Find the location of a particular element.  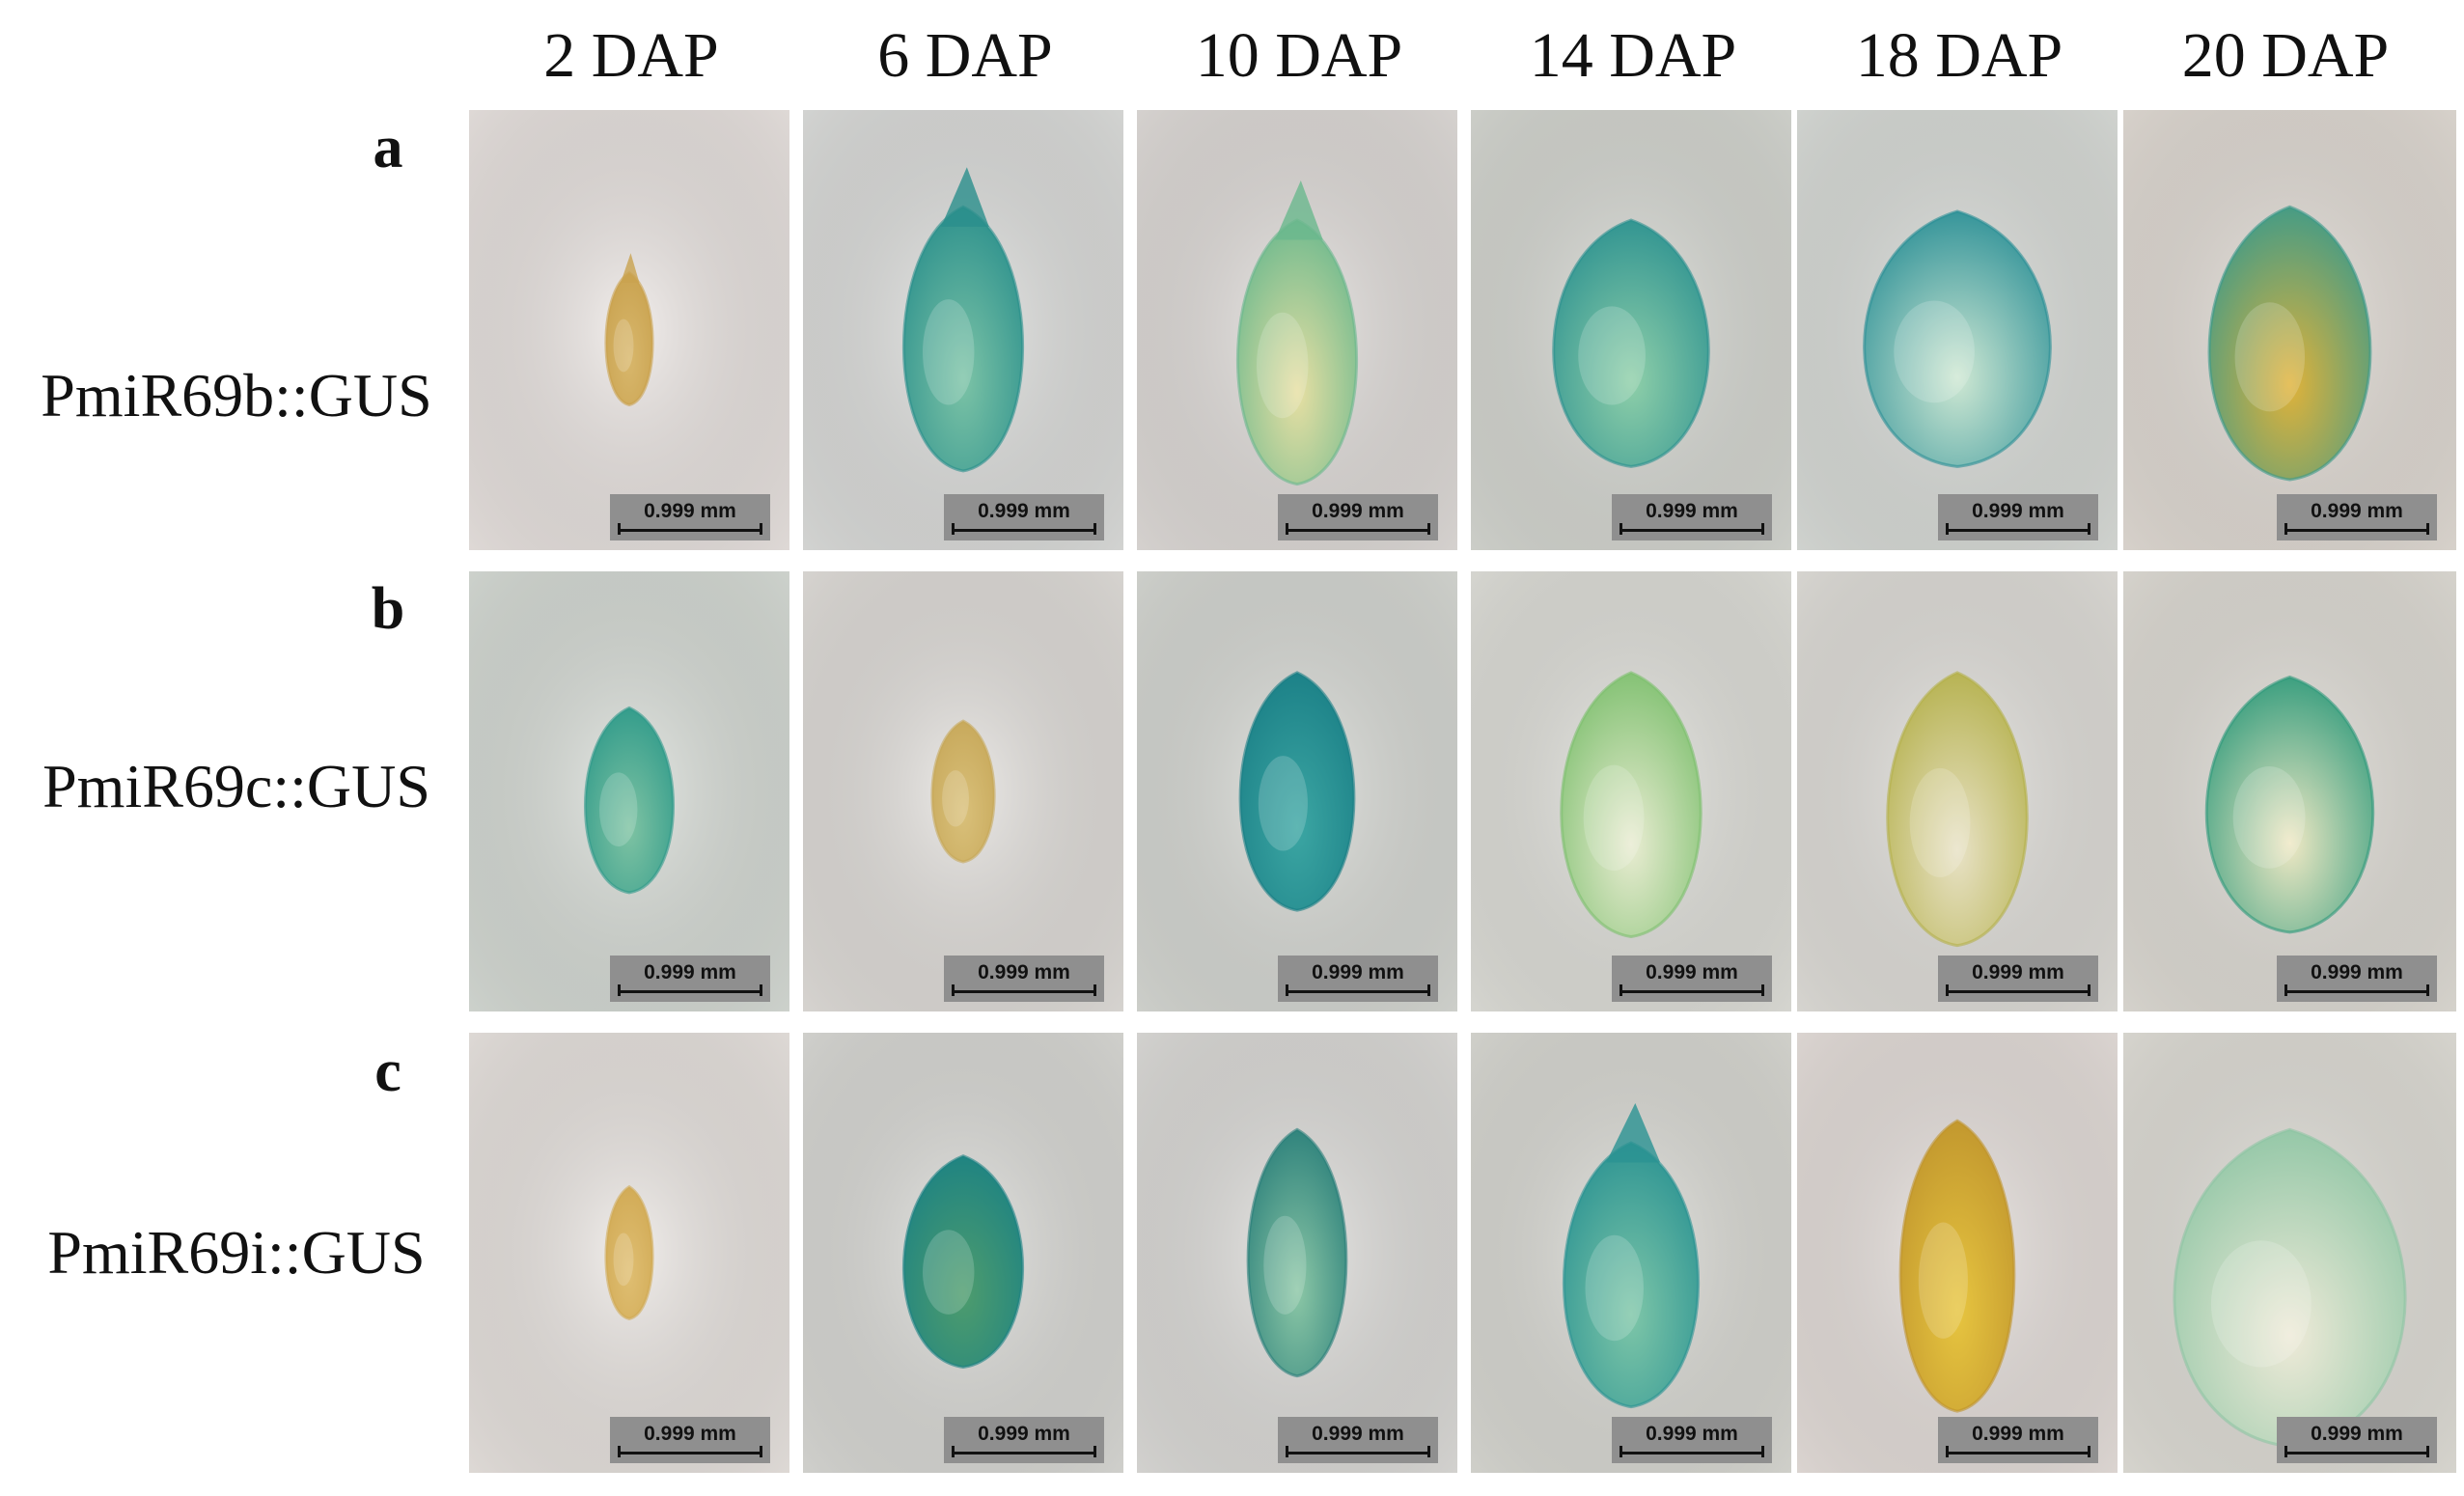

seed-photo-r2c5: 0.999 mm is located at coordinates (1958, 791).